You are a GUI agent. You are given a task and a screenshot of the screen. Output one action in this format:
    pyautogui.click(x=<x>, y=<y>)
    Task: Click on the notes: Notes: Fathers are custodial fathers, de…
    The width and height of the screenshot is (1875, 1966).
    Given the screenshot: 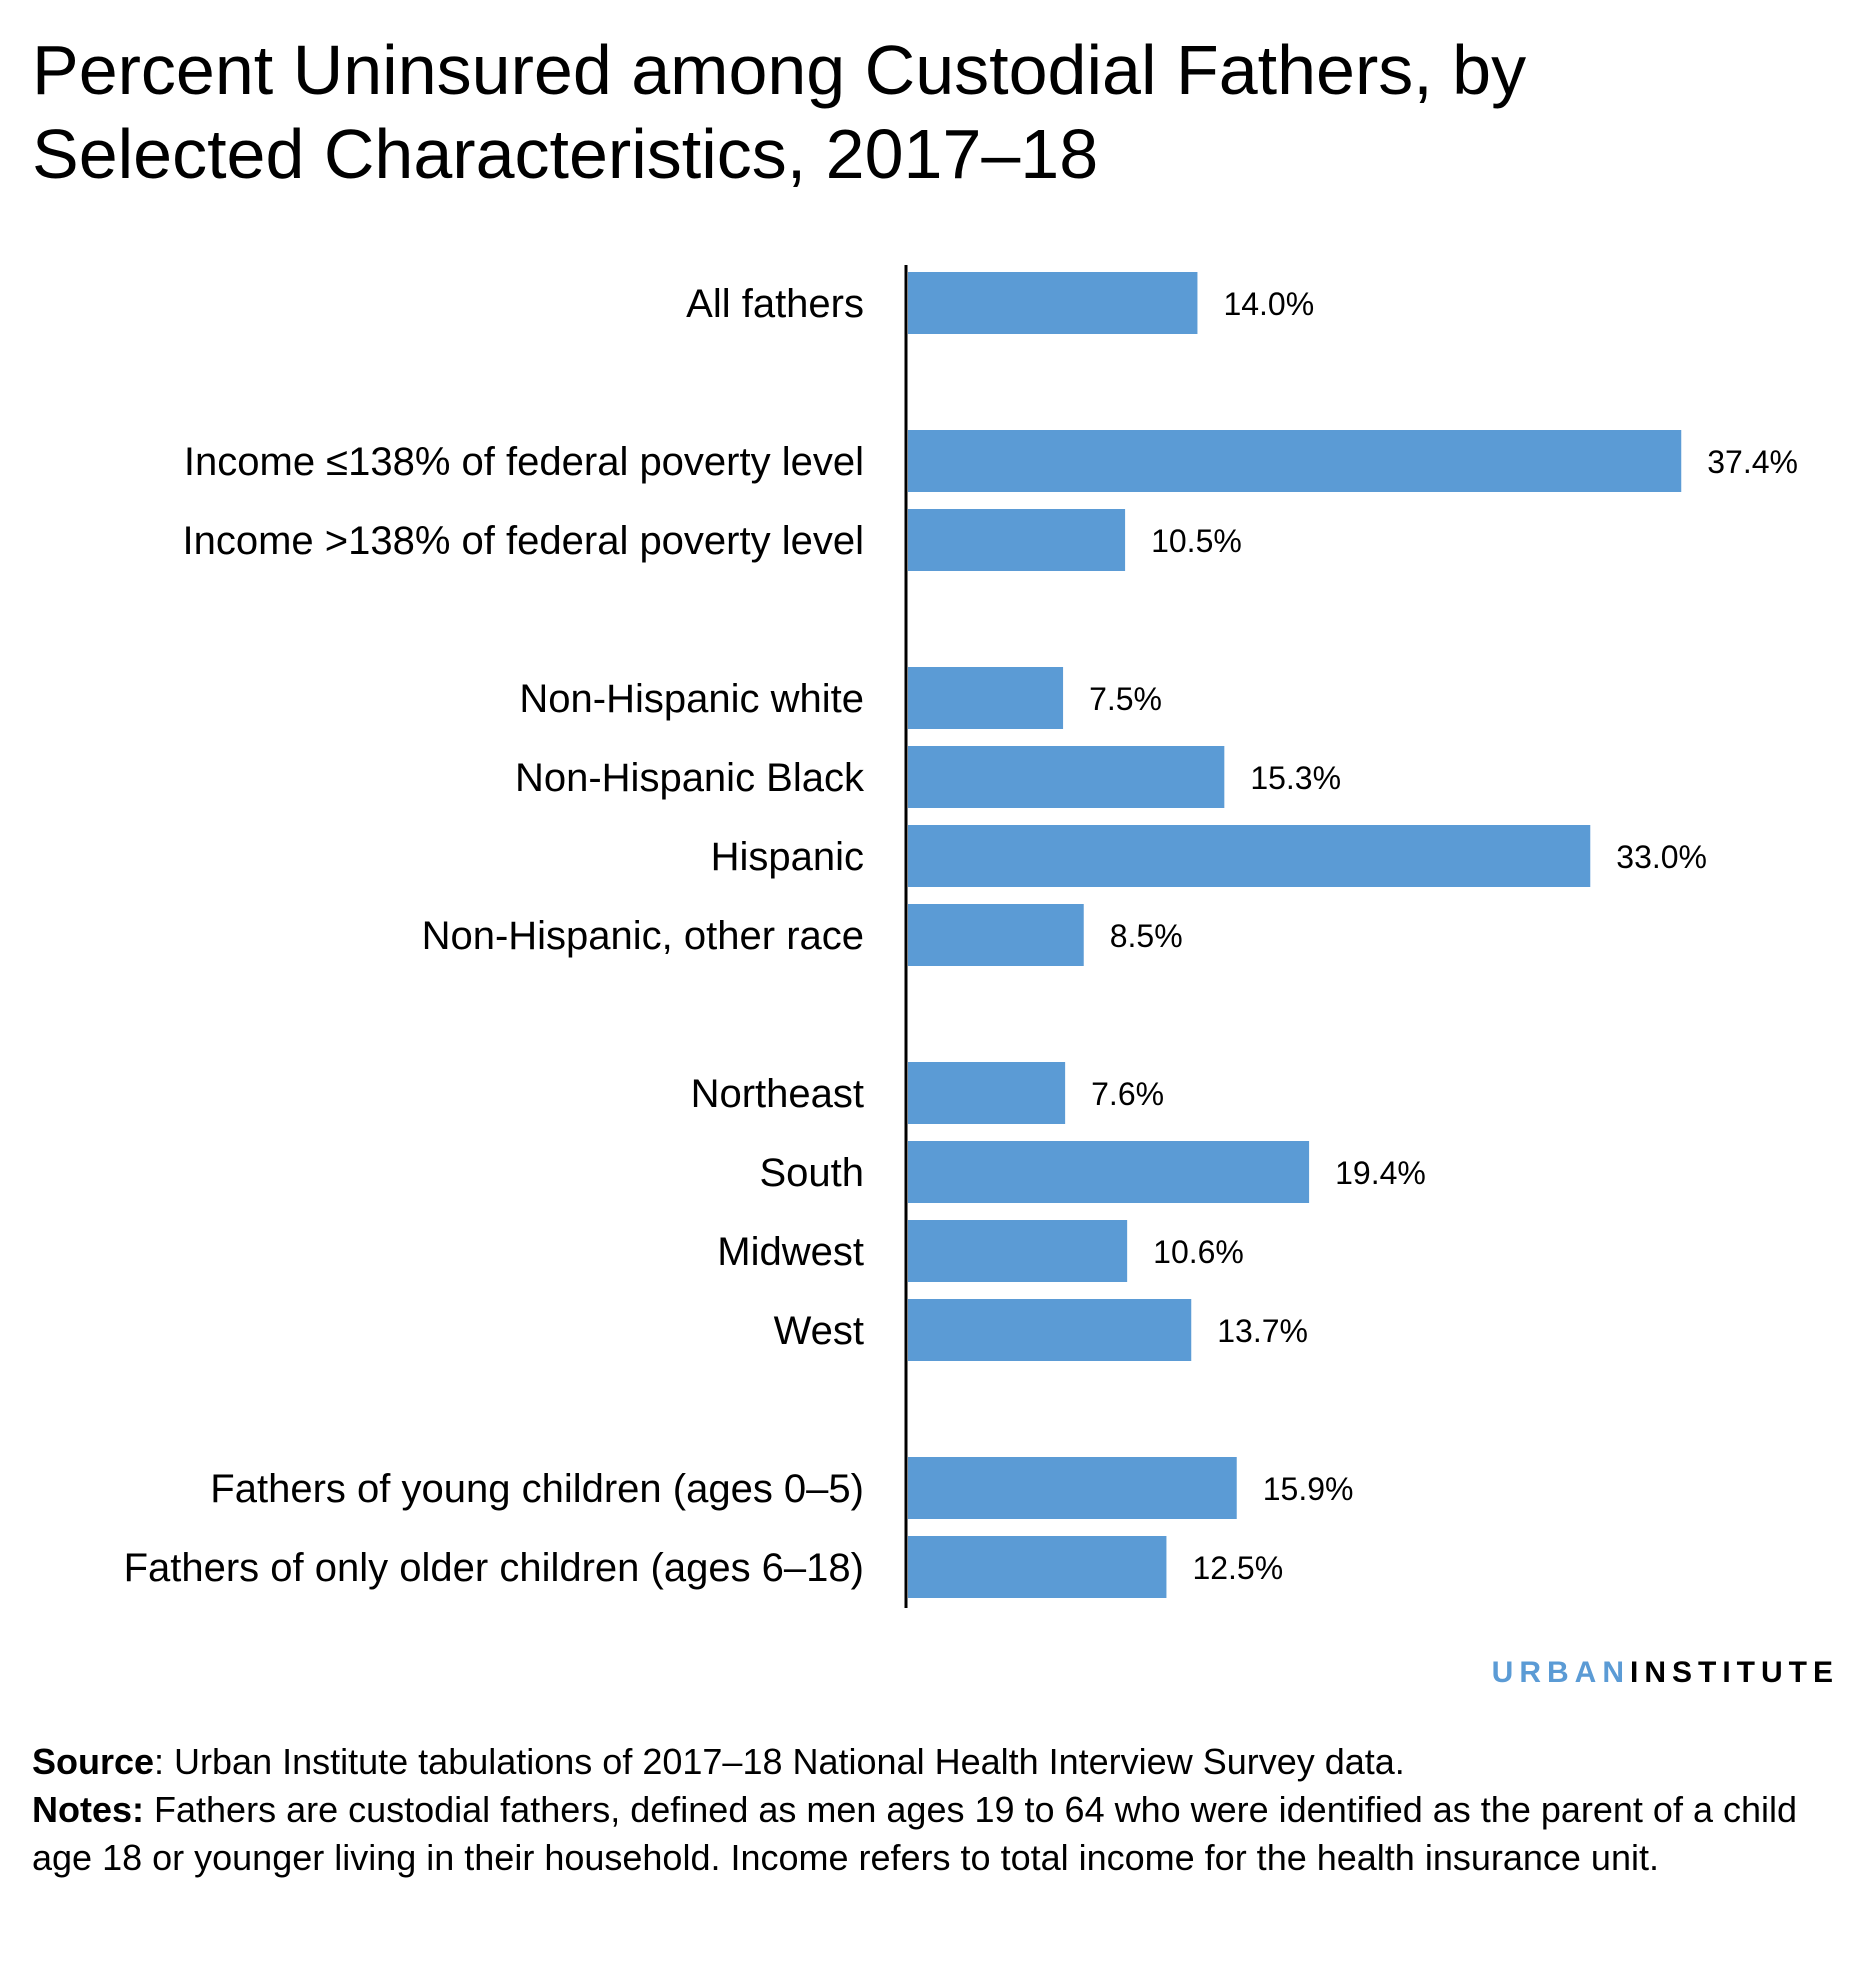 What is the action you would take?
    pyautogui.click(x=932, y=1834)
    